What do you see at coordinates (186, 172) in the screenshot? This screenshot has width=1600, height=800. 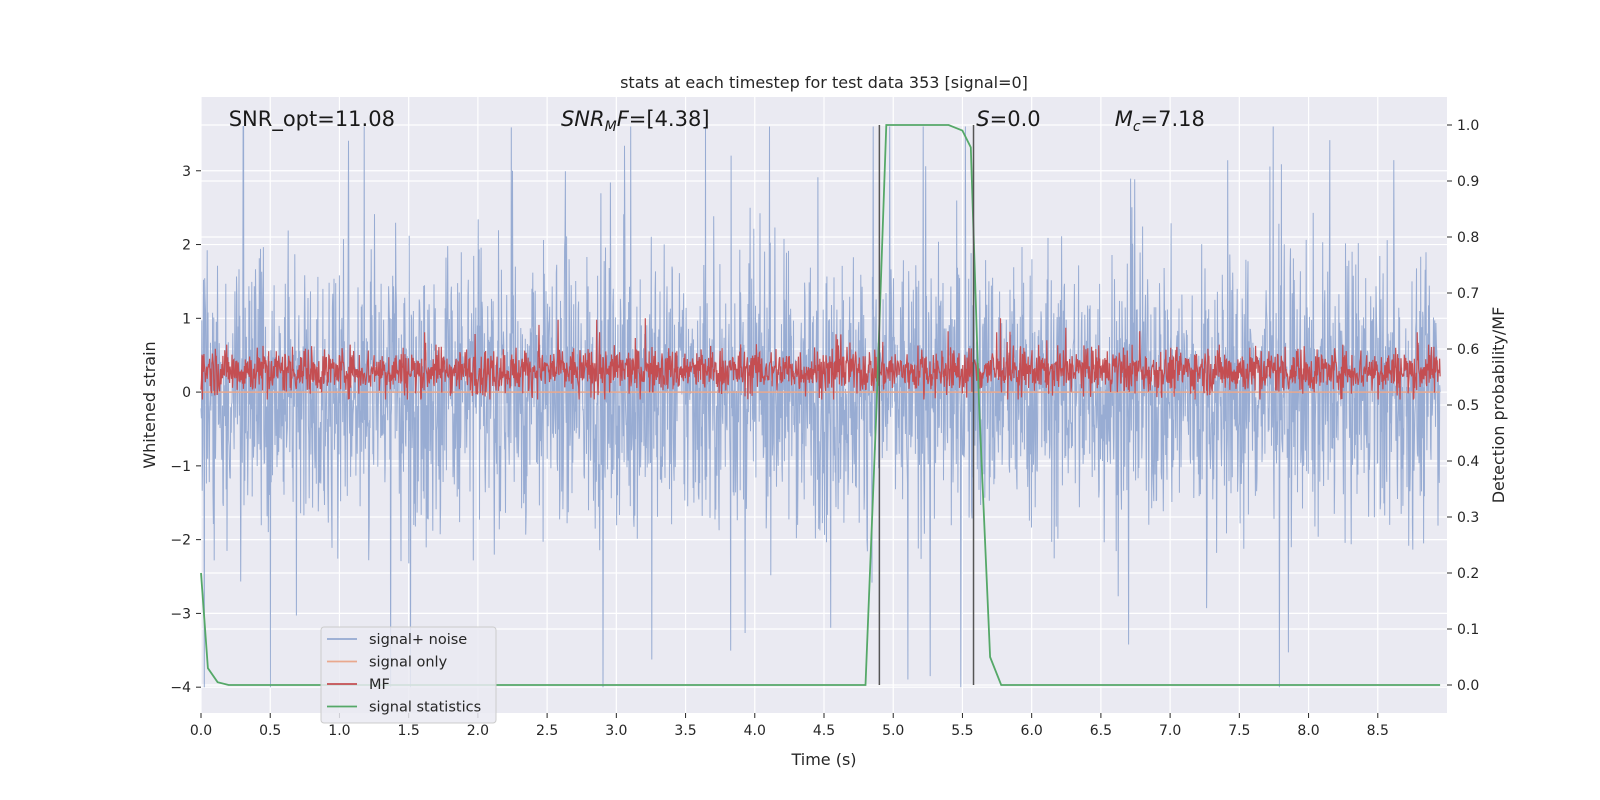 I see `y-tick-label: 3` at bounding box center [186, 172].